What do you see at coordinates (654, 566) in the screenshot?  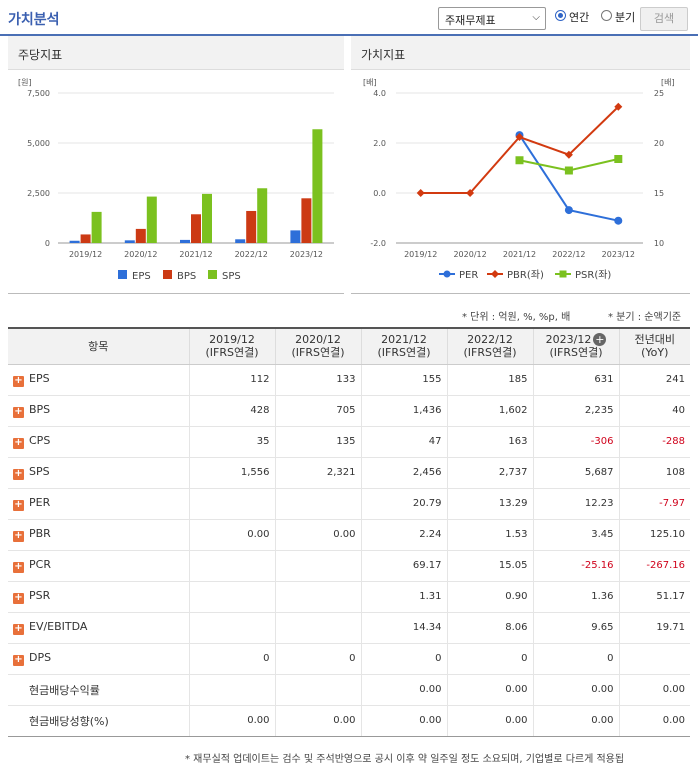 I see `value-cell: -267.16` at bounding box center [654, 566].